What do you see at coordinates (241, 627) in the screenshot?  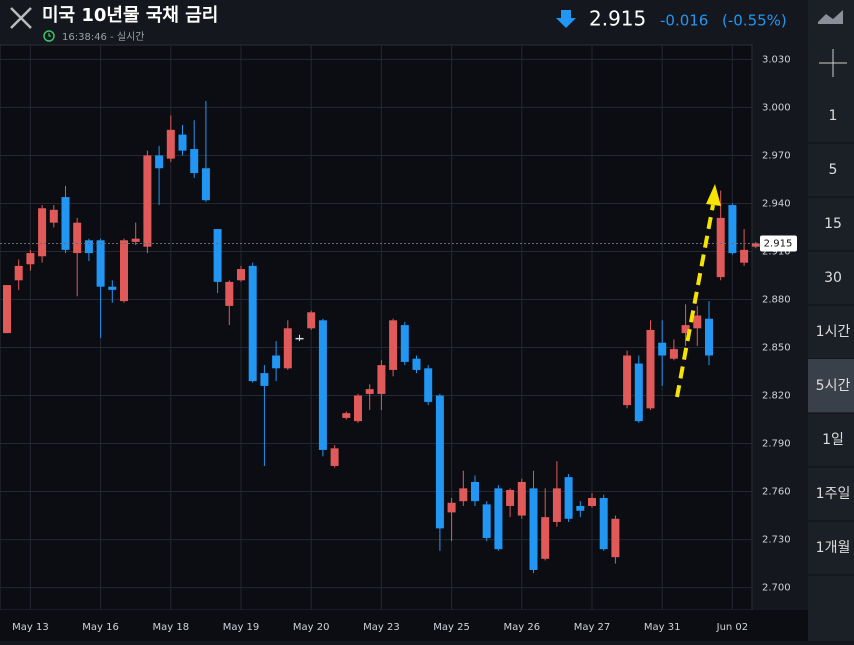 I see `x-tick-label: May 19` at bounding box center [241, 627].